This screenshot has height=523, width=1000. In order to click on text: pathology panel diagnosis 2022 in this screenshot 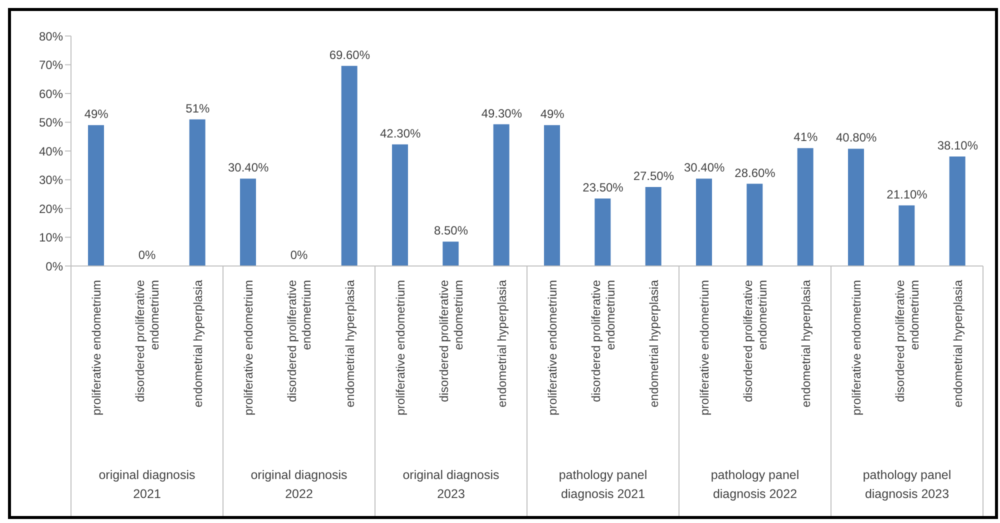, I will do `click(755, 485)`.